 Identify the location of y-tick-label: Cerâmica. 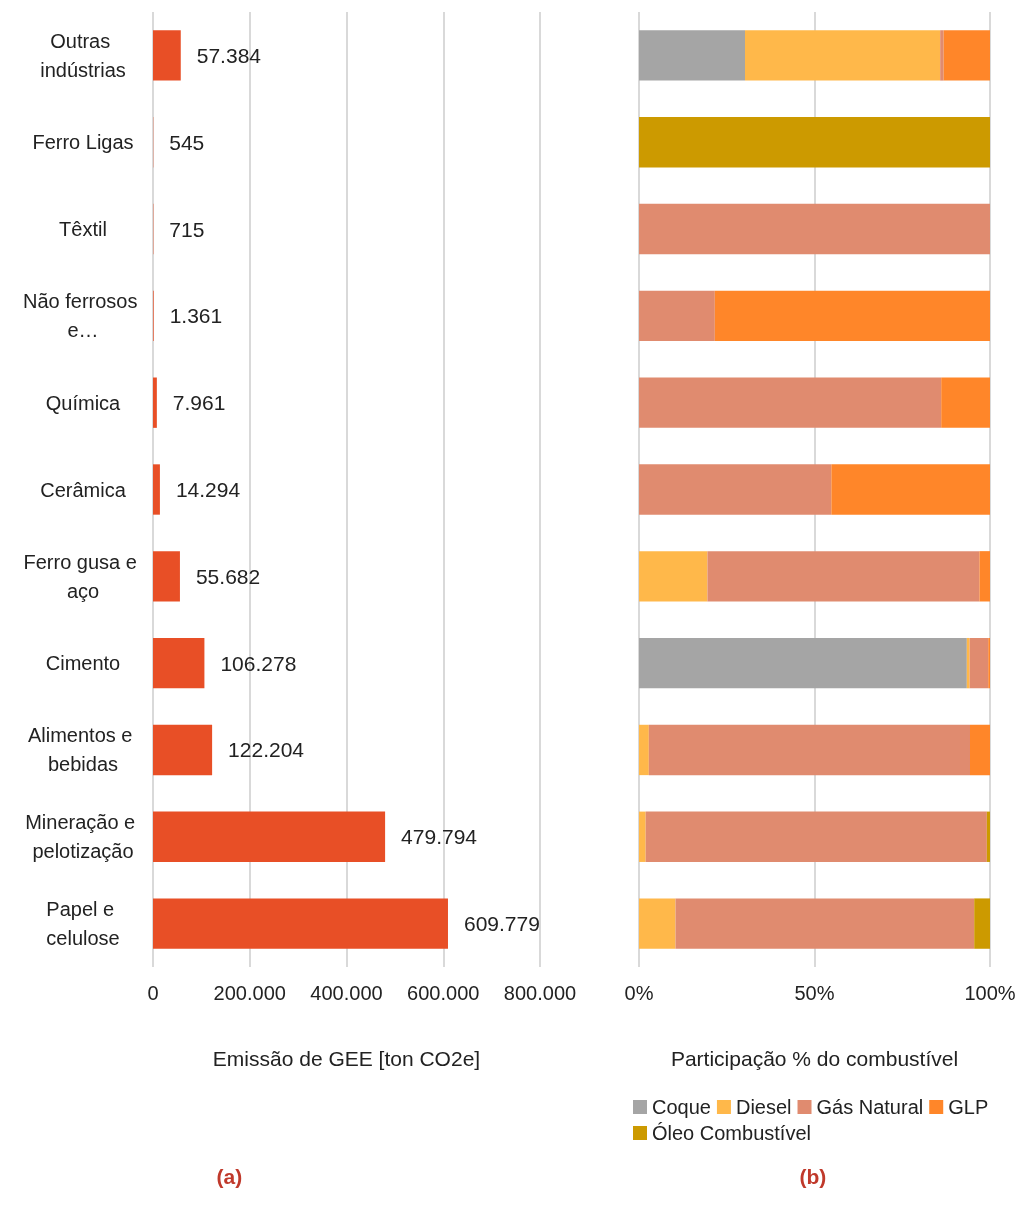
(83, 489).